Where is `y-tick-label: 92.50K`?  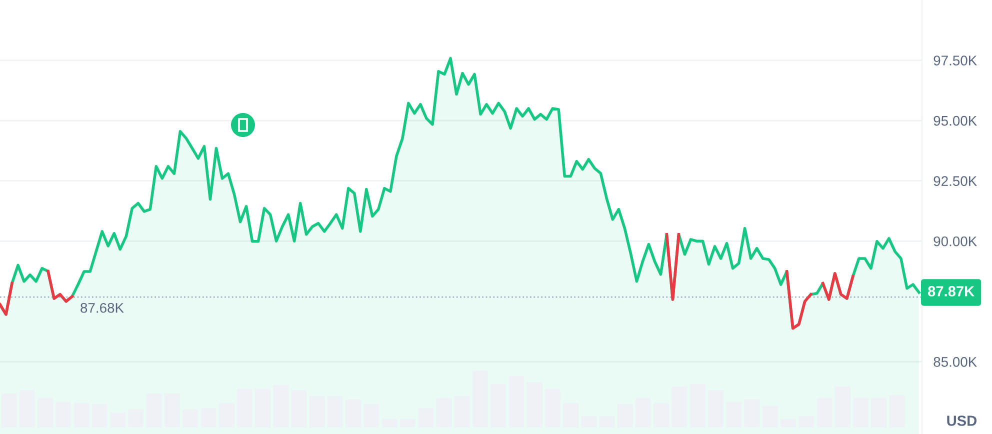
y-tick-label: 92.50K is located at coordinates (955, 181).